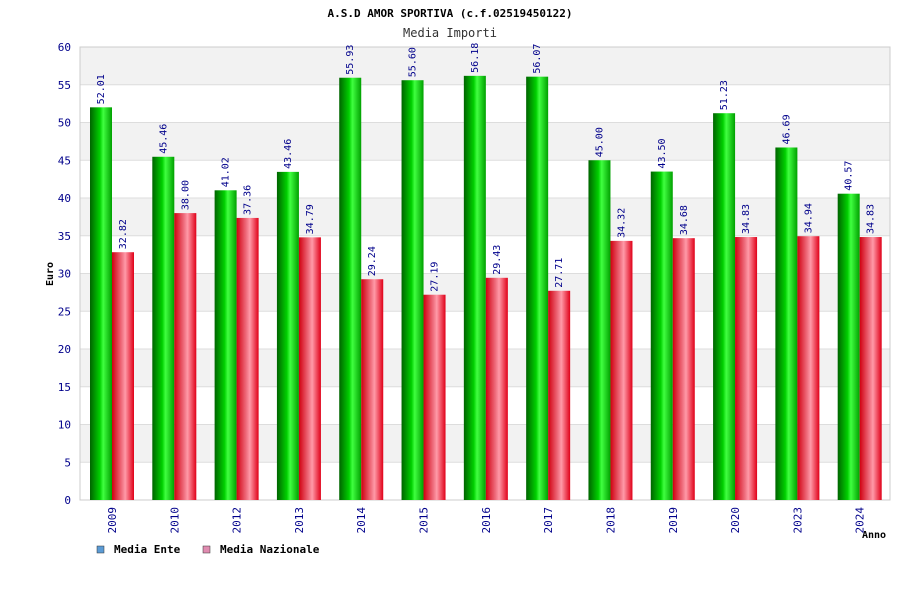 This screenshot has height=605, width=900. I want to click on value-label: 41.02, so click(226, 172).